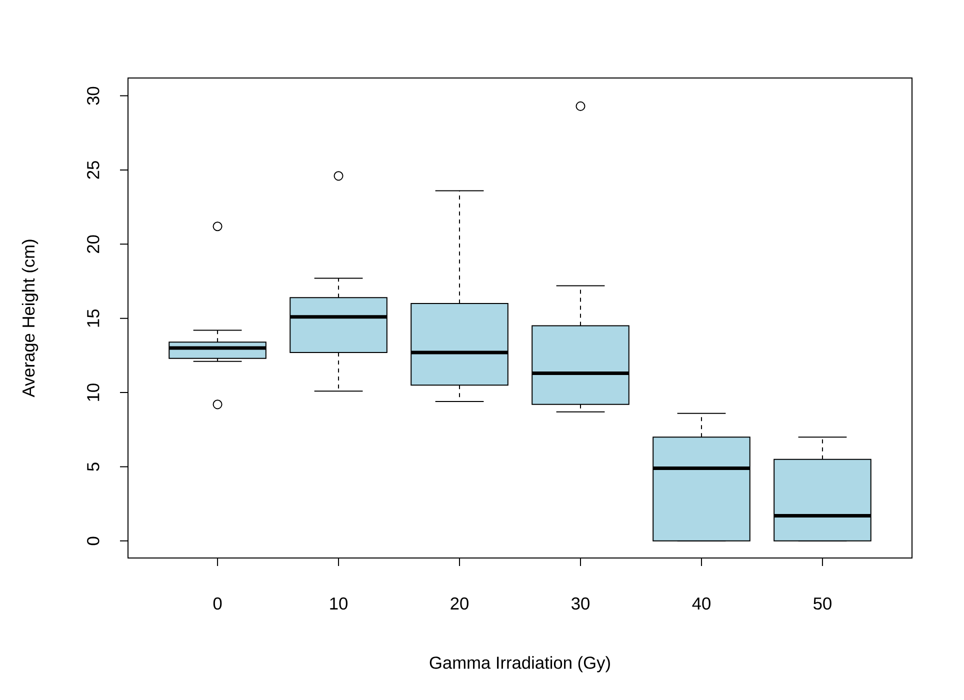  I want to click on x-tick-label: 10, so click(339, 603).